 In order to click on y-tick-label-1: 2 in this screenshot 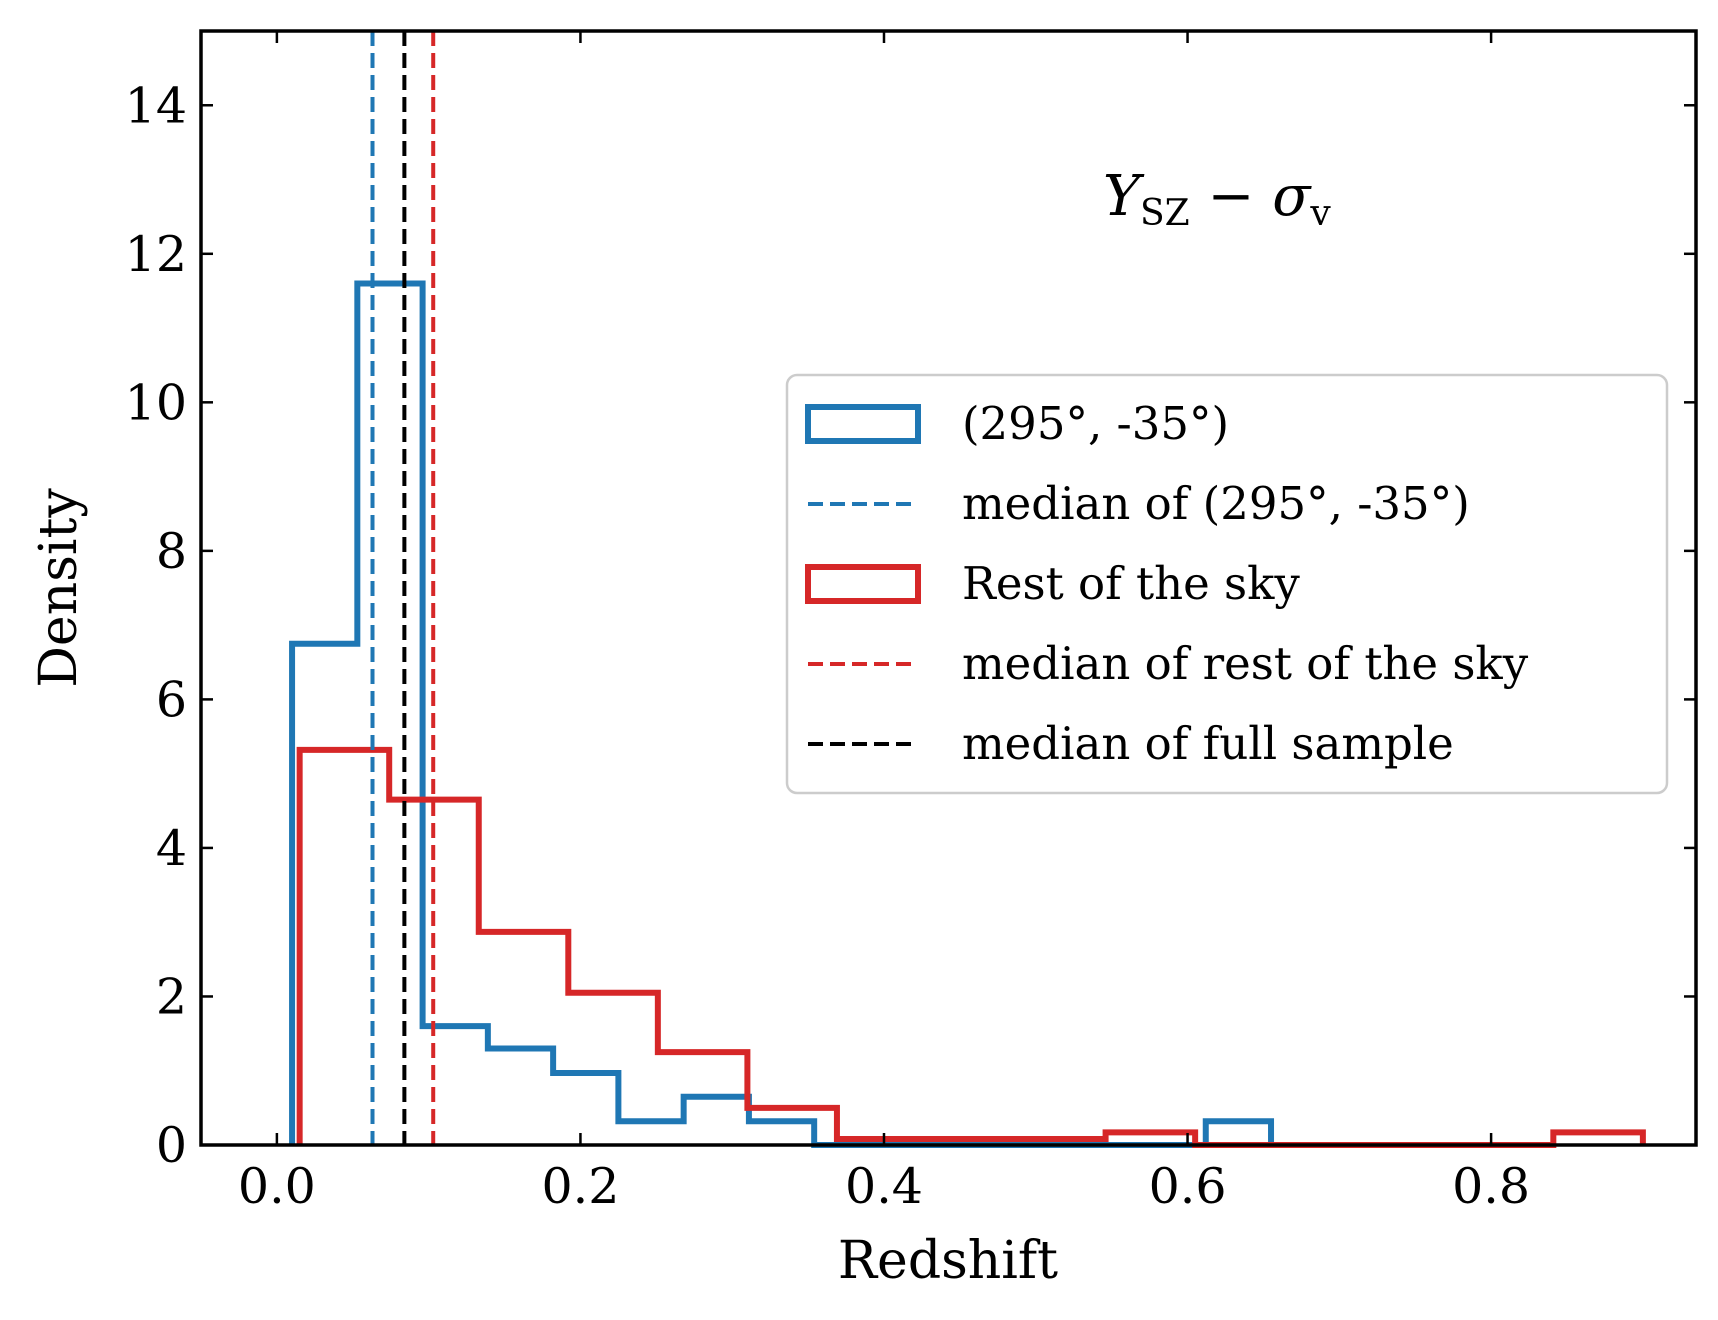, I will do `click(171, 996)`.